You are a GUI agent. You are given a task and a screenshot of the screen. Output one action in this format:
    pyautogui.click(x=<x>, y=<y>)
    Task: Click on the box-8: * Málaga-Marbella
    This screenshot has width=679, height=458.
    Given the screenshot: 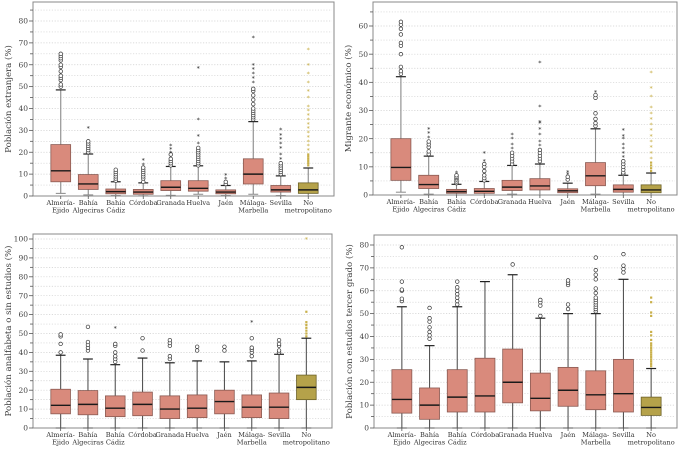 What is the action you would take?
    pyautogui.click(x=595, y=151)
    